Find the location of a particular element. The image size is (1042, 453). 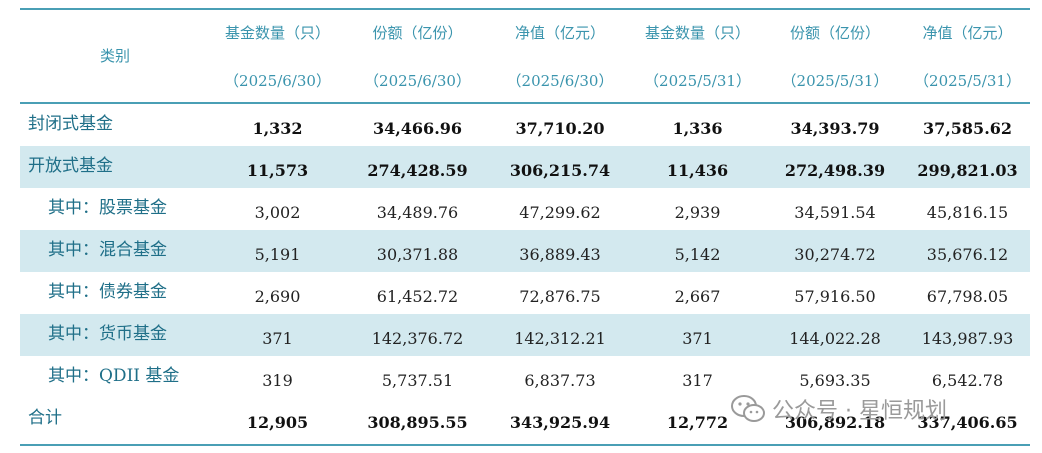

cell-nav-0531: 6,542.78 is located at coordinates (967, 380).